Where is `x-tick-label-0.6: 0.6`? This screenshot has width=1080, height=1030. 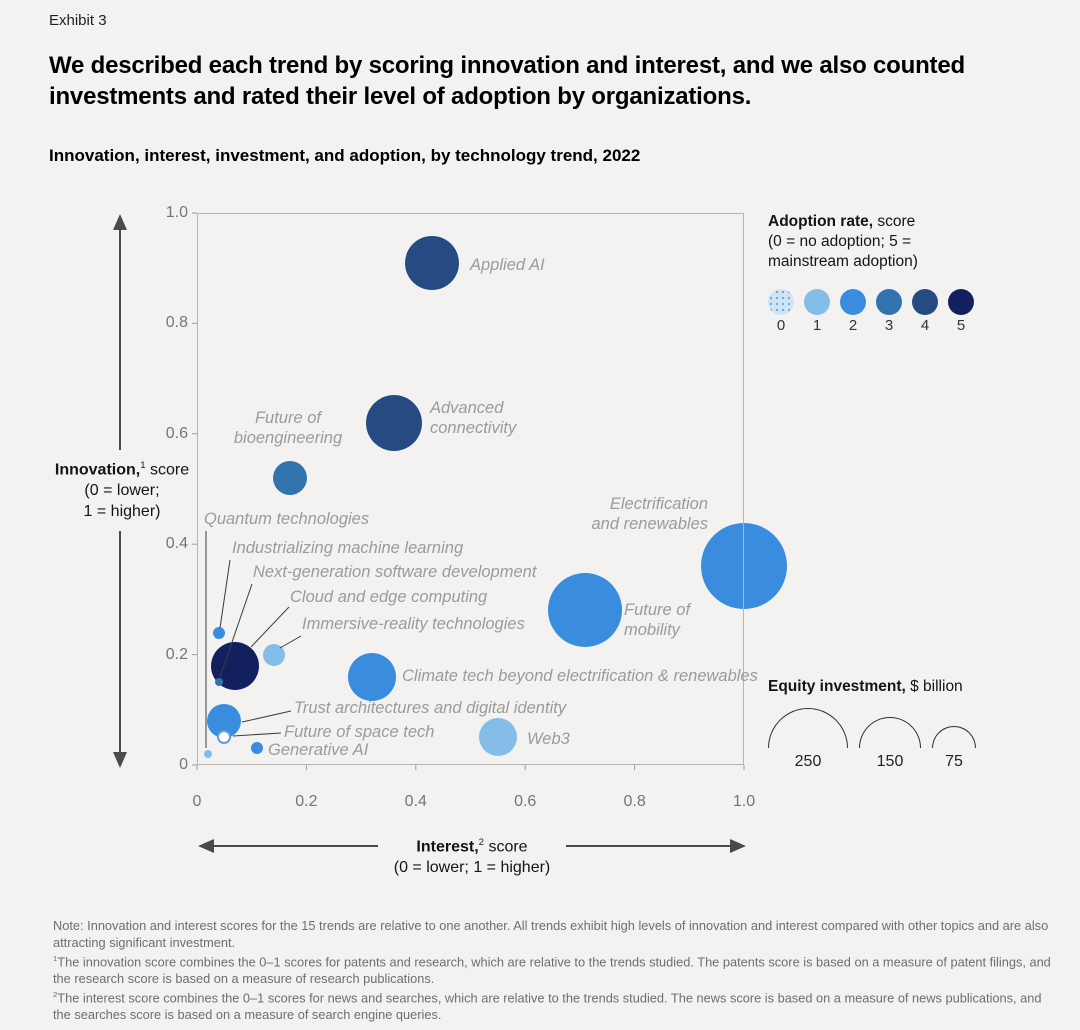
x-tick-label-0.6: 0.6 is located at coordinates (525, 801).